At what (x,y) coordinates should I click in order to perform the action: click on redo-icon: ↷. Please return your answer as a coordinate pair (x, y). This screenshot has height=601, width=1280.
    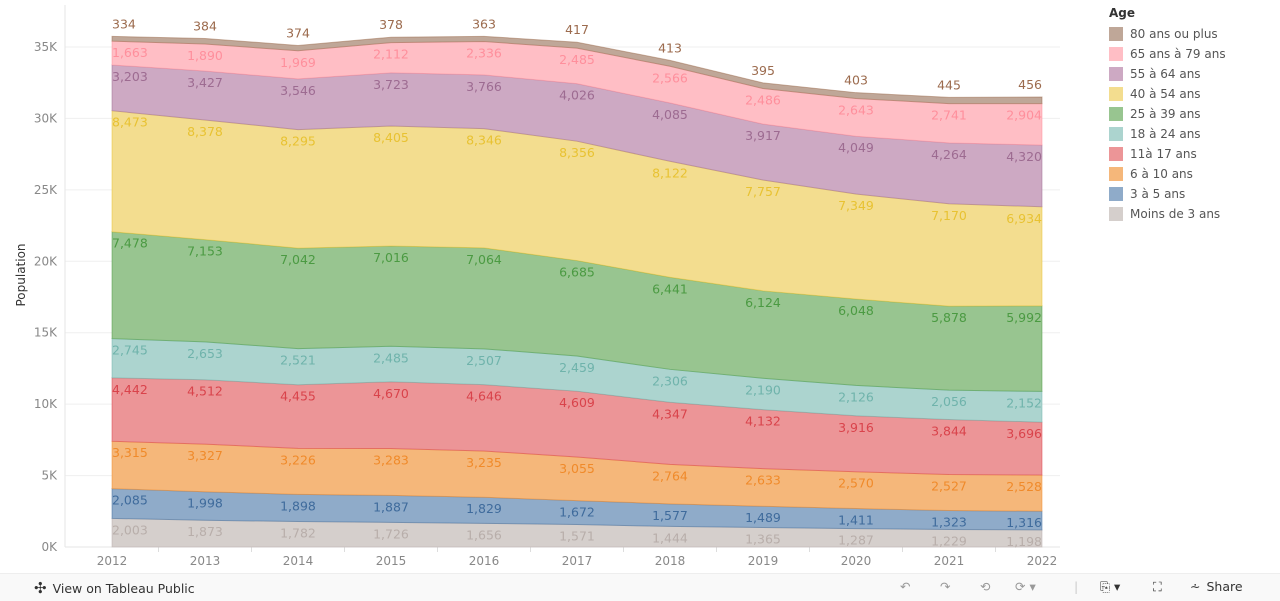
    Looking at the image, I should click on (945, 586).